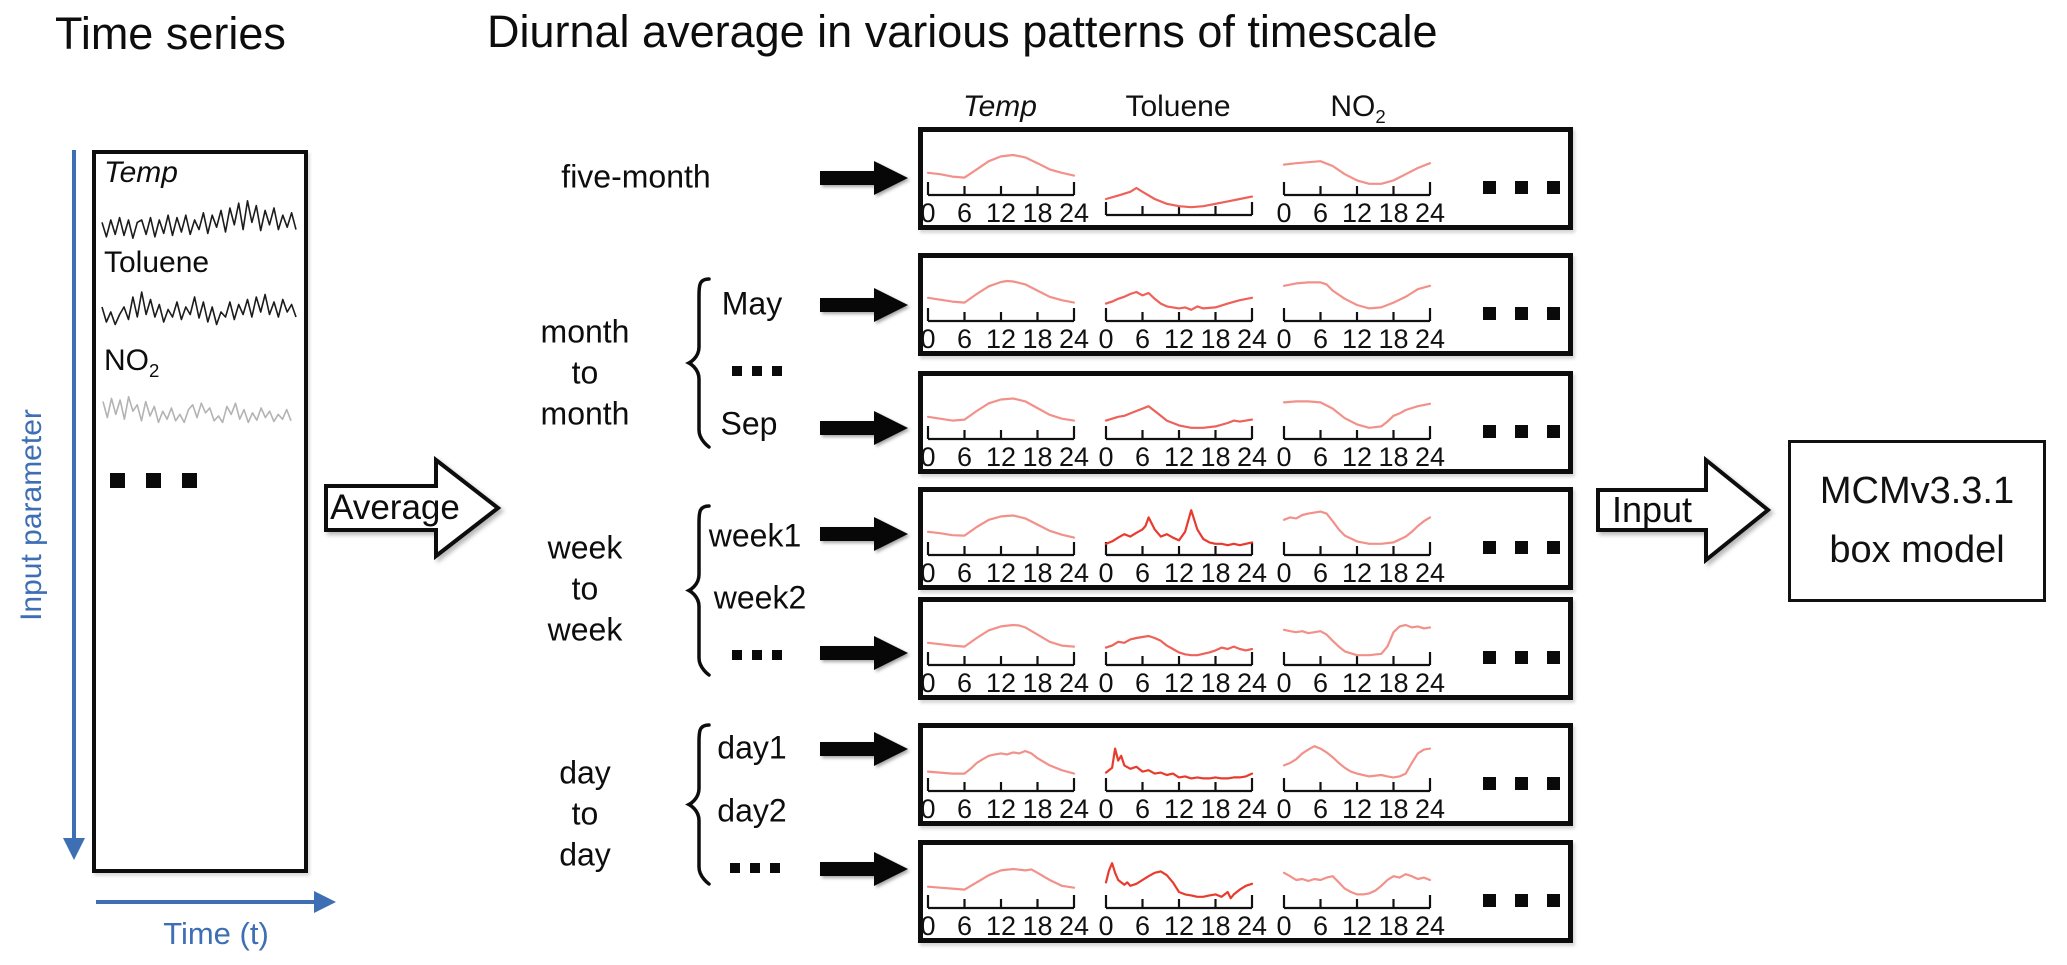 This screenshot has width=2067, height=965. Describe the element at coordinates (1004, 786) in the screenshot. I see `diurnal-plot-temp-day1: 0 6 12 18 24` at that location.